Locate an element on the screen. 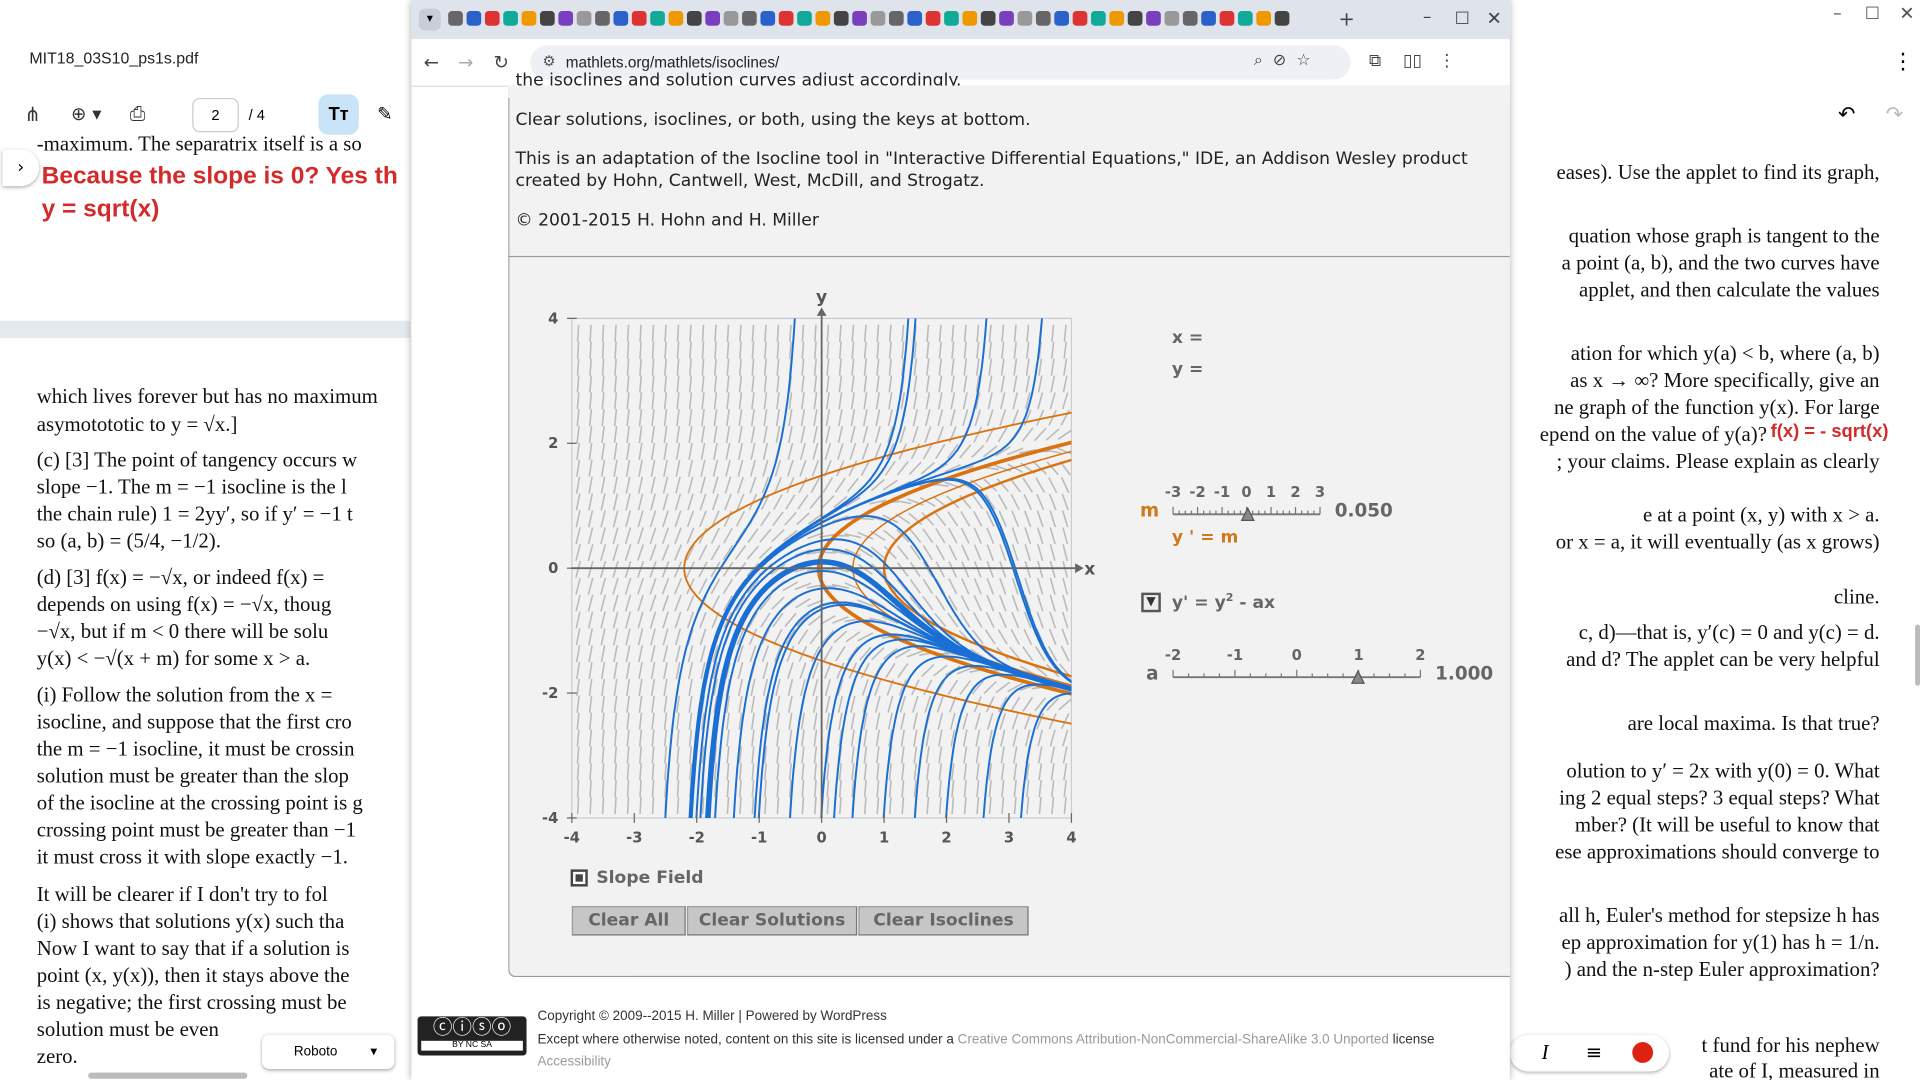 The width and height of the screenshot is (1920, 1080). outer-min: – is located at coordinates (1837, 13).